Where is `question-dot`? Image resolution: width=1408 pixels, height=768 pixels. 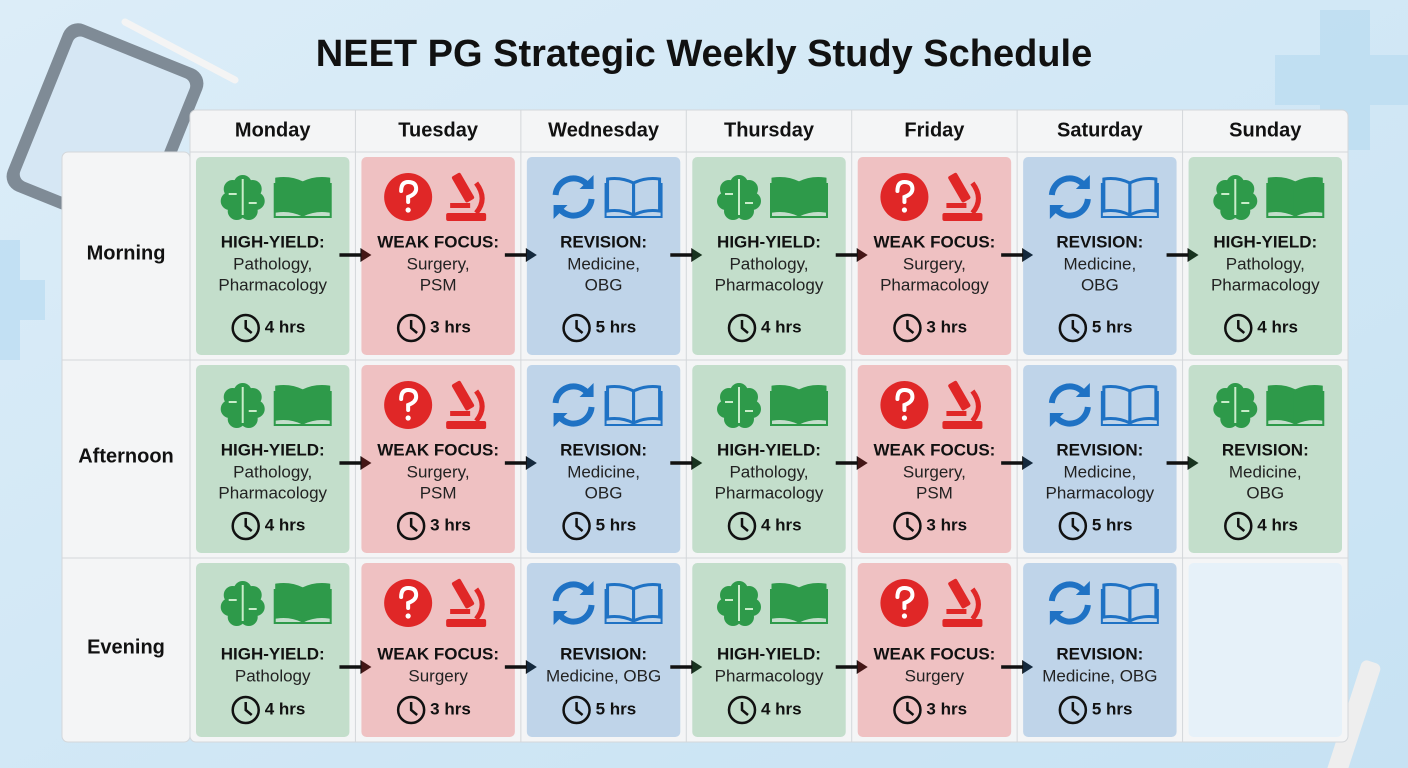 question-dot is located at coordinates (408, 616).